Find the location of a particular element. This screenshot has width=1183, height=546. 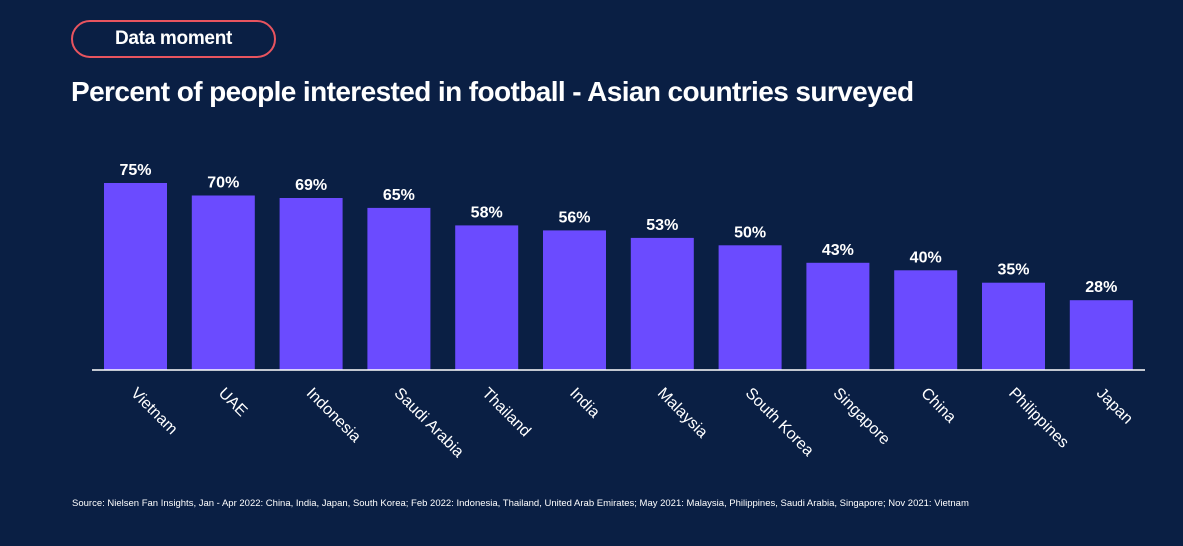

value-label: 43% is located at coordinates (838, 250).